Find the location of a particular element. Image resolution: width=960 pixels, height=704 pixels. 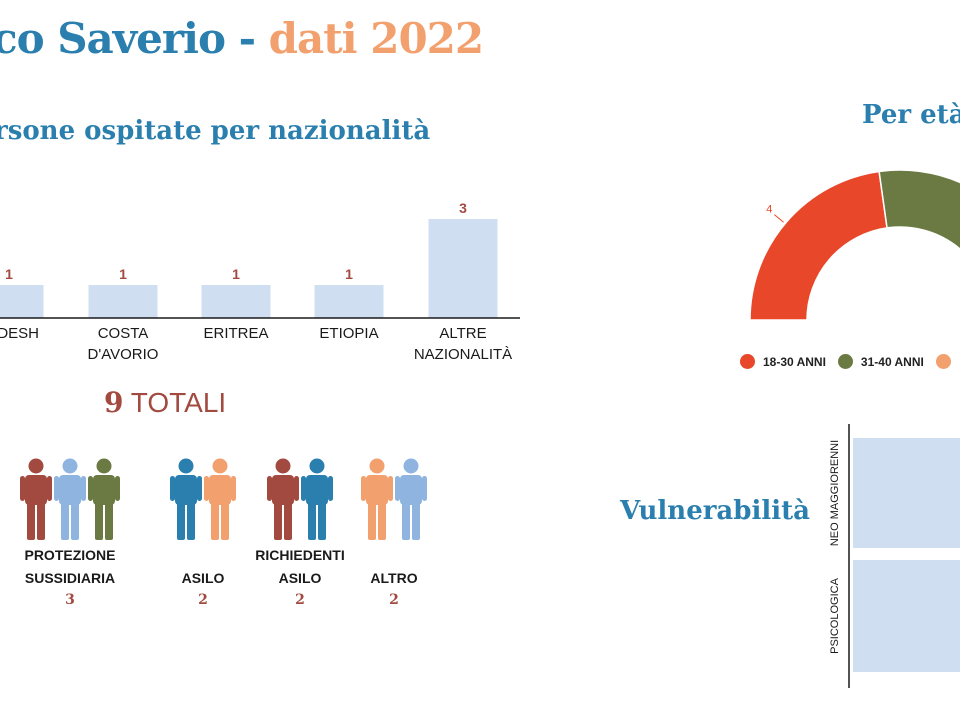

category-label: ETIOPIA is located at coordinates (348, 333).